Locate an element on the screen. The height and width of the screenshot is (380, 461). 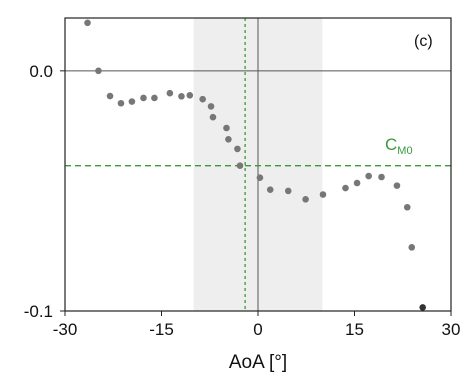
y-tick-label: 0.0 is located at coordinates (41, 71).